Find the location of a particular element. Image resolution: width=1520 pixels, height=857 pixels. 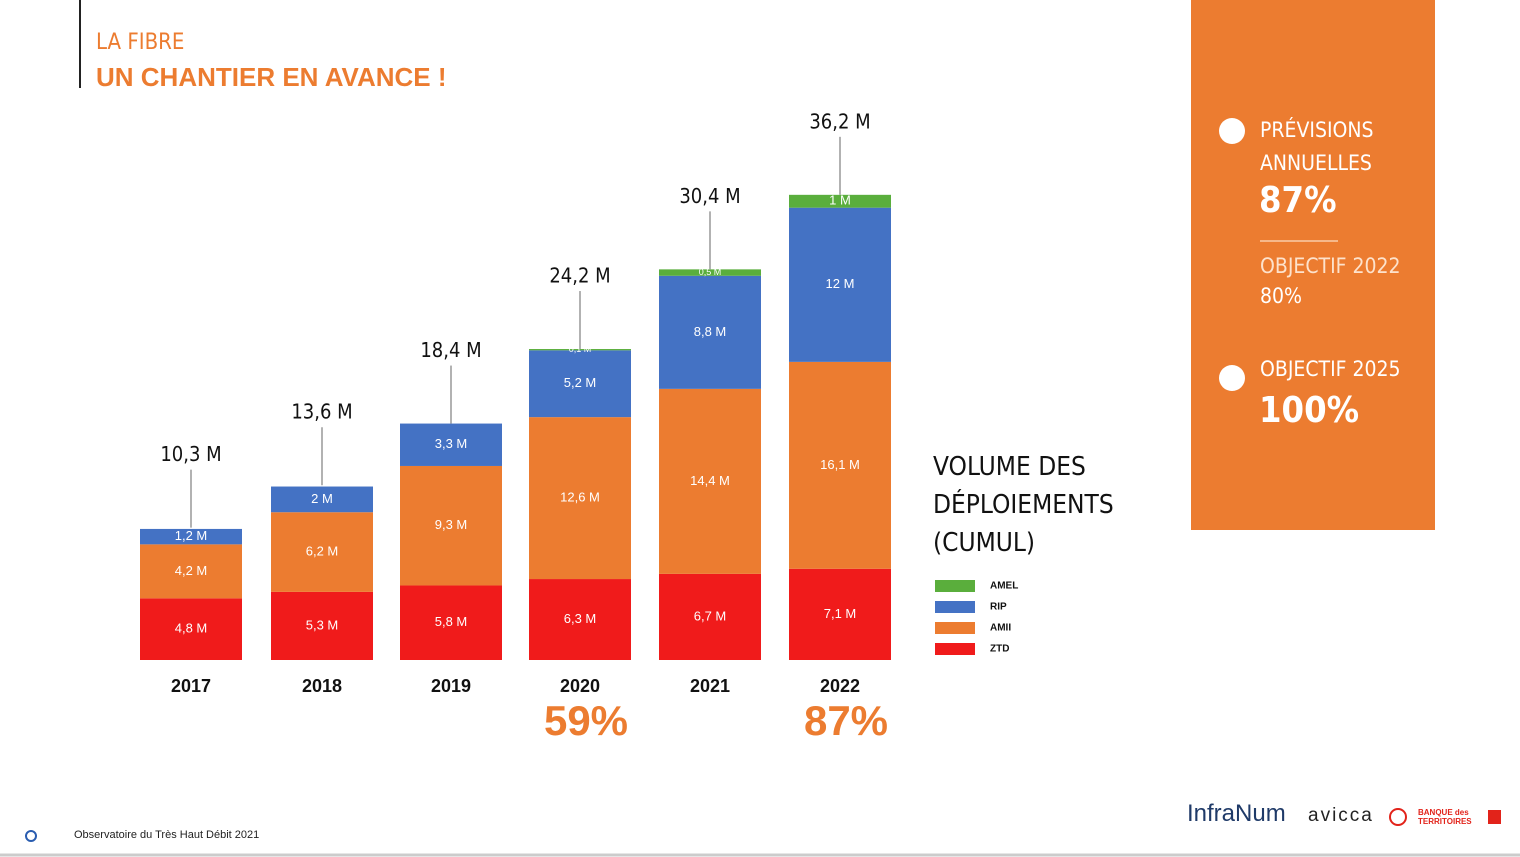

rate-label: 59% is located at coordinates (586, 720).